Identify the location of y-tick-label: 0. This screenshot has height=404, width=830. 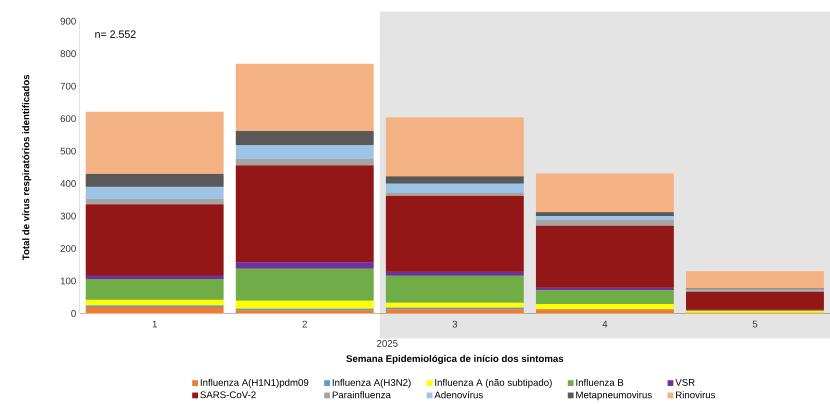
(73, 313).